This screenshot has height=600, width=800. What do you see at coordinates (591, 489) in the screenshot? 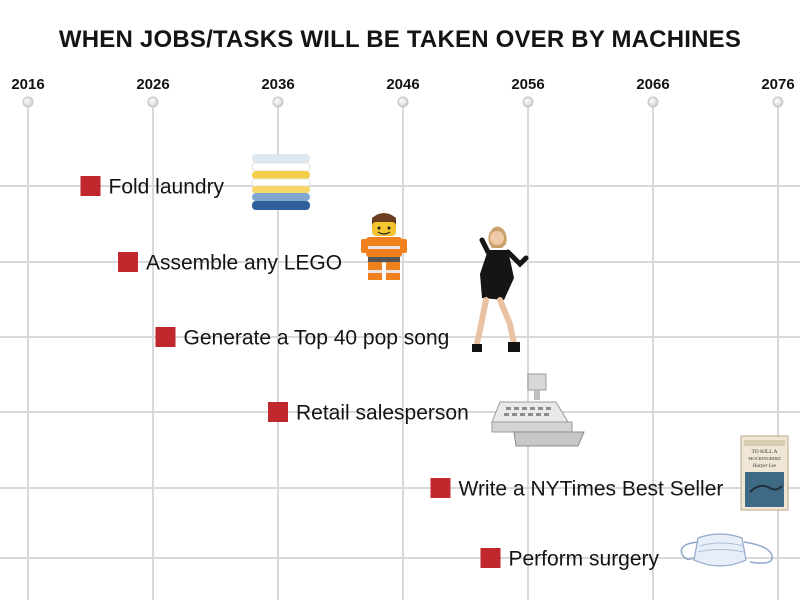
I see `task-label: Write a NYTimes Best Seller` at bounding box center [591, 489].